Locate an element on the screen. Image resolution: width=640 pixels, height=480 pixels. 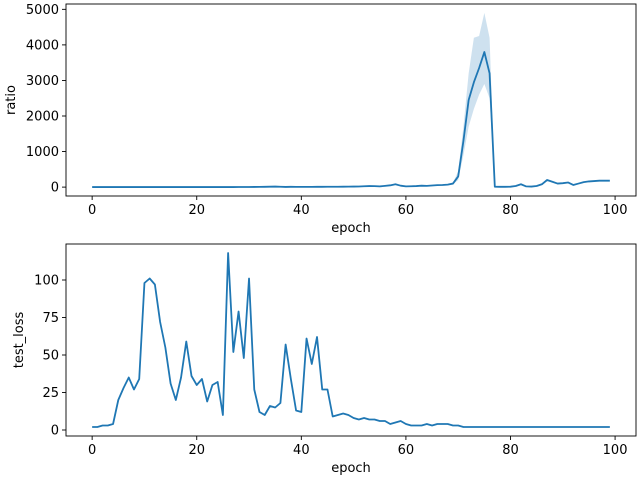
y-tick-label: 75 is located at coordinates (50, 318).